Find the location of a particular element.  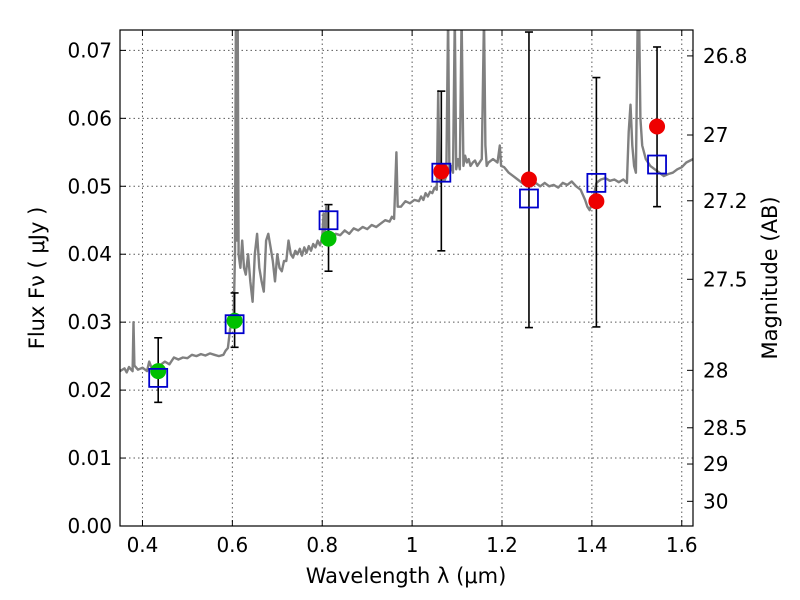

x-axis-label: Wavelength λ (μm) is located at coordinates (406, 576).